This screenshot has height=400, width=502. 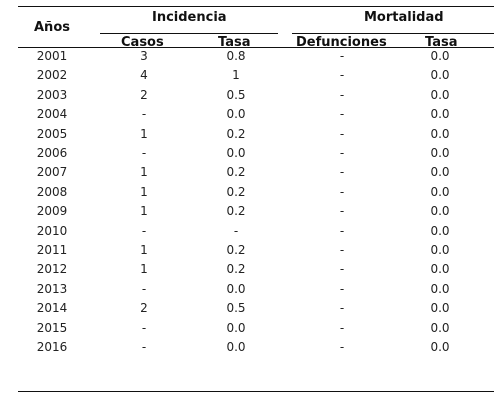 What do you see at coordinates (251, 347) in the screenshot?
I see `table-row: 2016 - 0.0 - 0.0` at bounding box center [251, 347].